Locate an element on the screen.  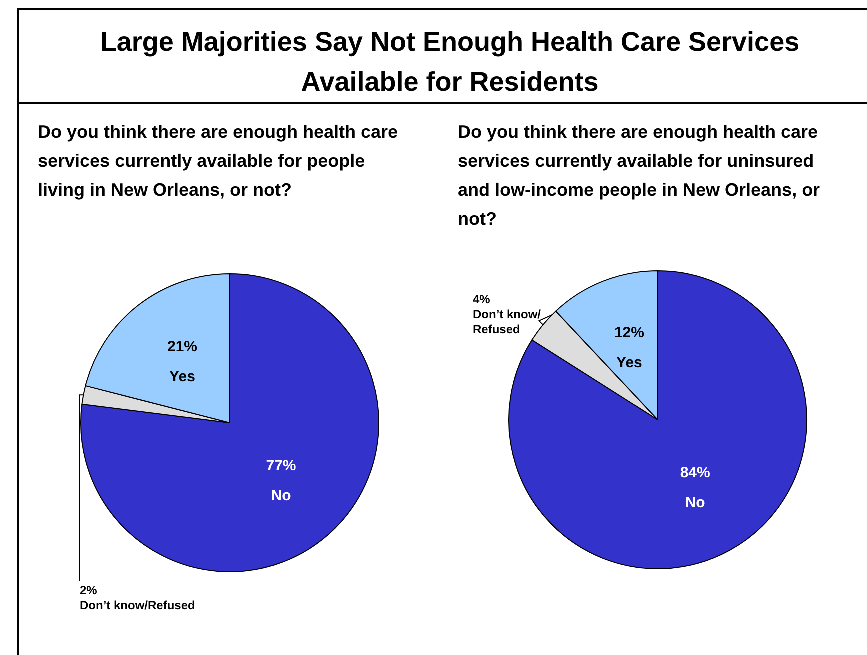
data-label: 21% is located at coordinates (182, 347).